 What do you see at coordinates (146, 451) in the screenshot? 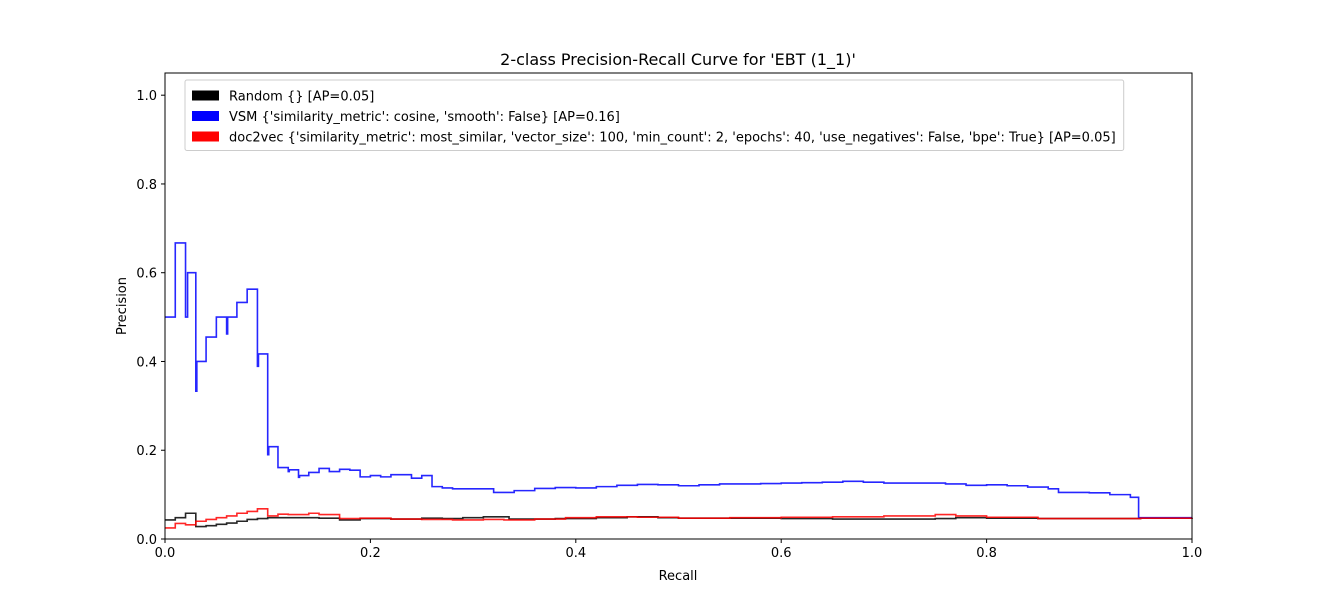
I see `y-tick-label: 0.2` at bounding box center [146, 451].